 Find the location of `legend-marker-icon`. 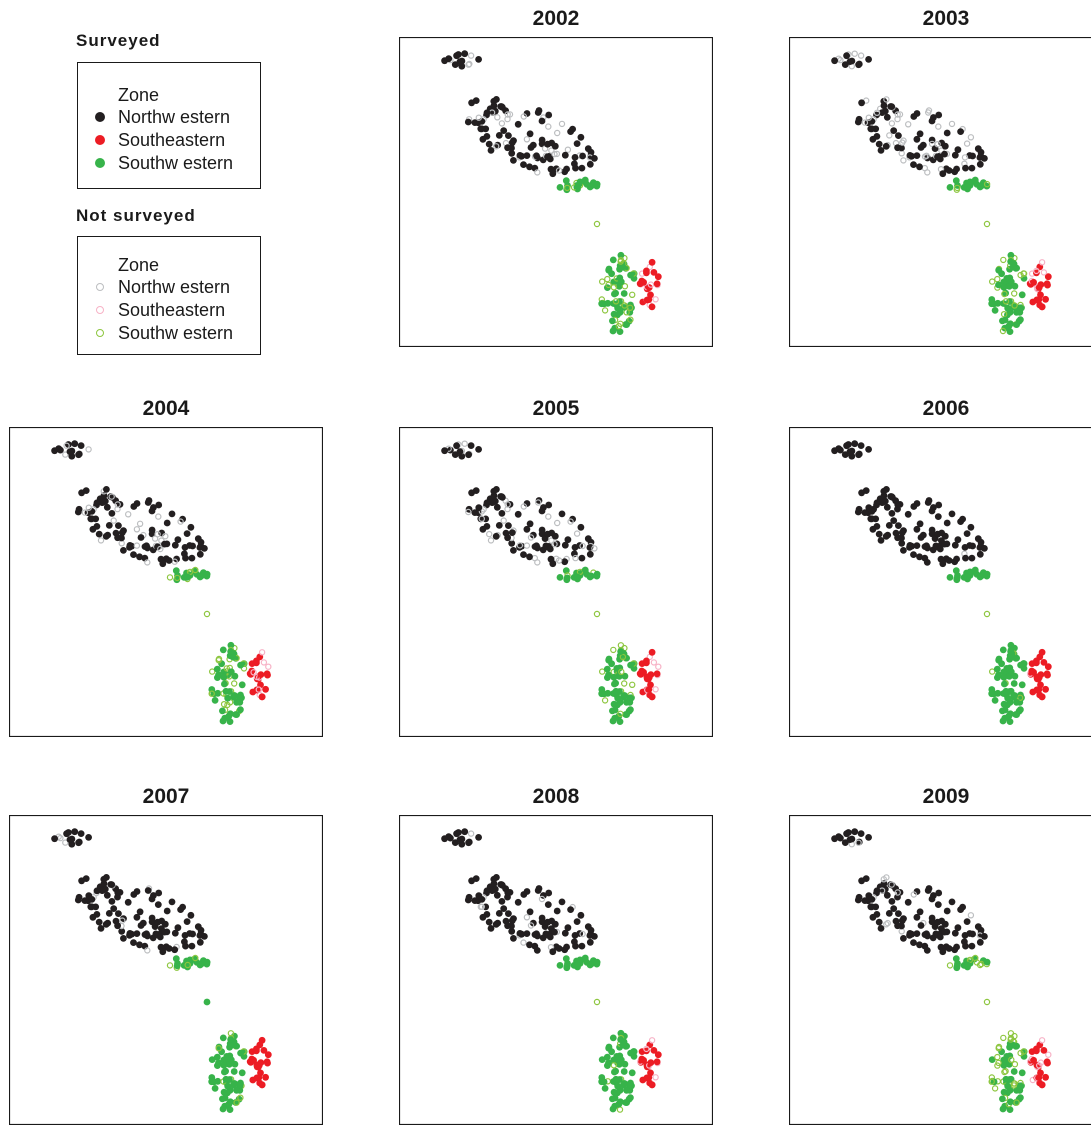

legend-marker-icon is located at coordinates (100, 163).